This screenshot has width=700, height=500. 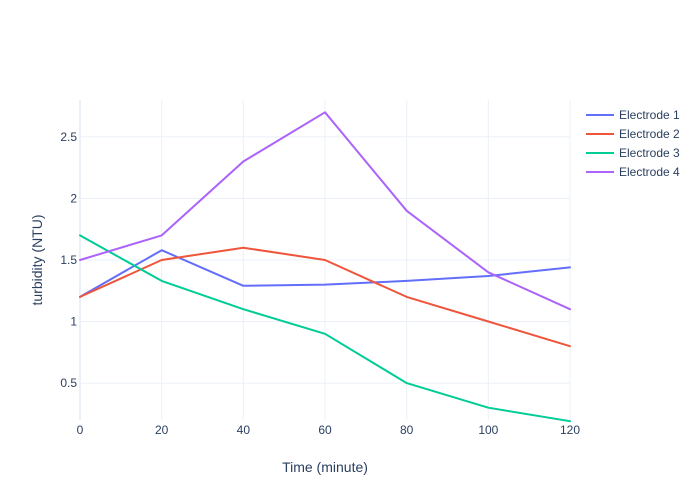 I want to click on y-tick-label: 0.5, so click(x=68, y=383).